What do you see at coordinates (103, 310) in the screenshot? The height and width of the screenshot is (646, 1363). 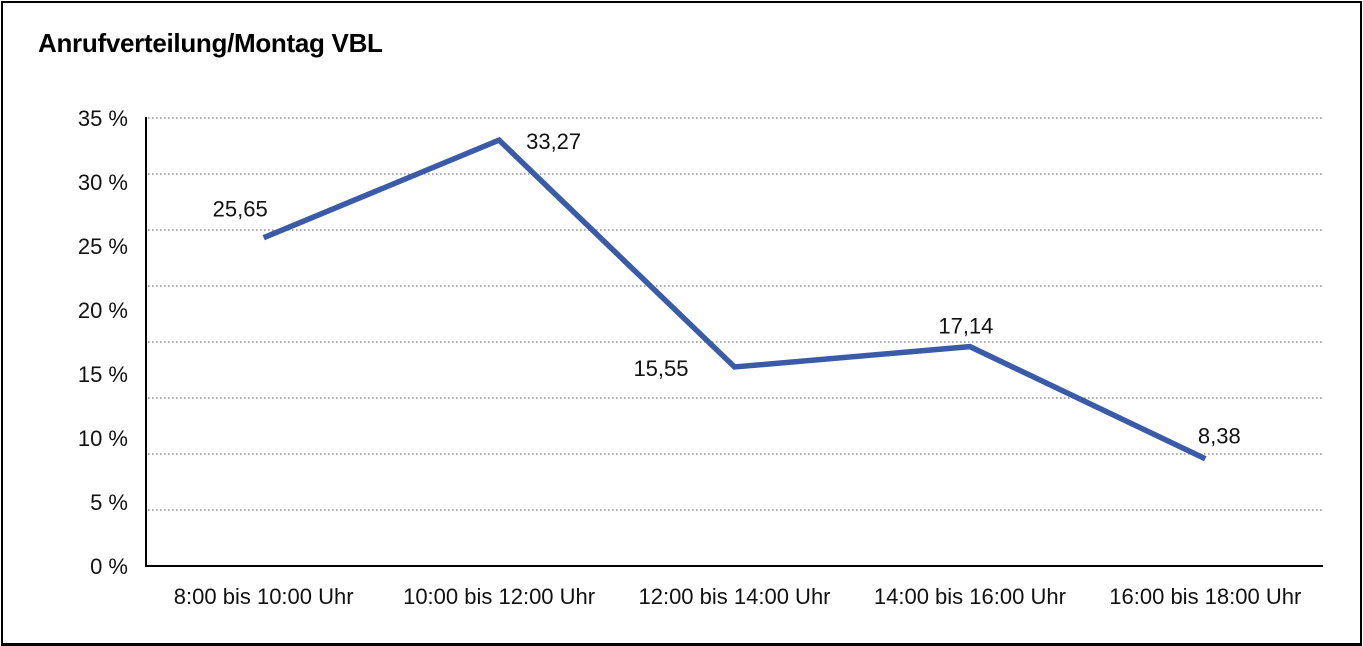 I see `y-axis-tick-label: 20 %` at bounding box center [103, 310].